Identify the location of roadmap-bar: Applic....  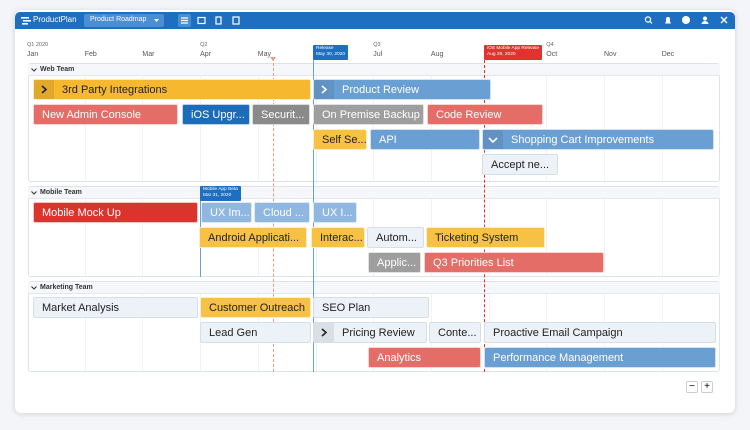
(394, 262).